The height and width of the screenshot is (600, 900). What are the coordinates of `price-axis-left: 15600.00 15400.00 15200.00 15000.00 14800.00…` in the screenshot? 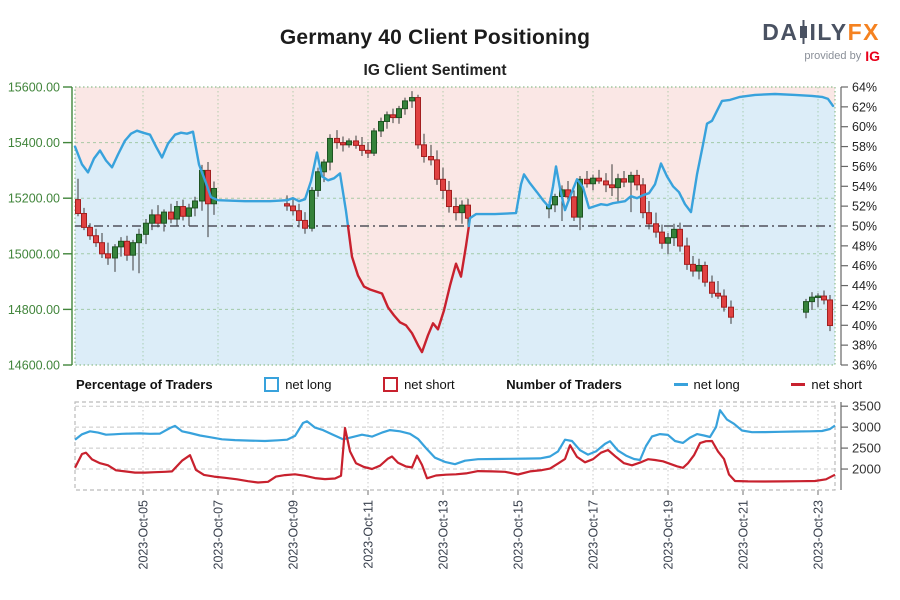 It's located at (40, 227).